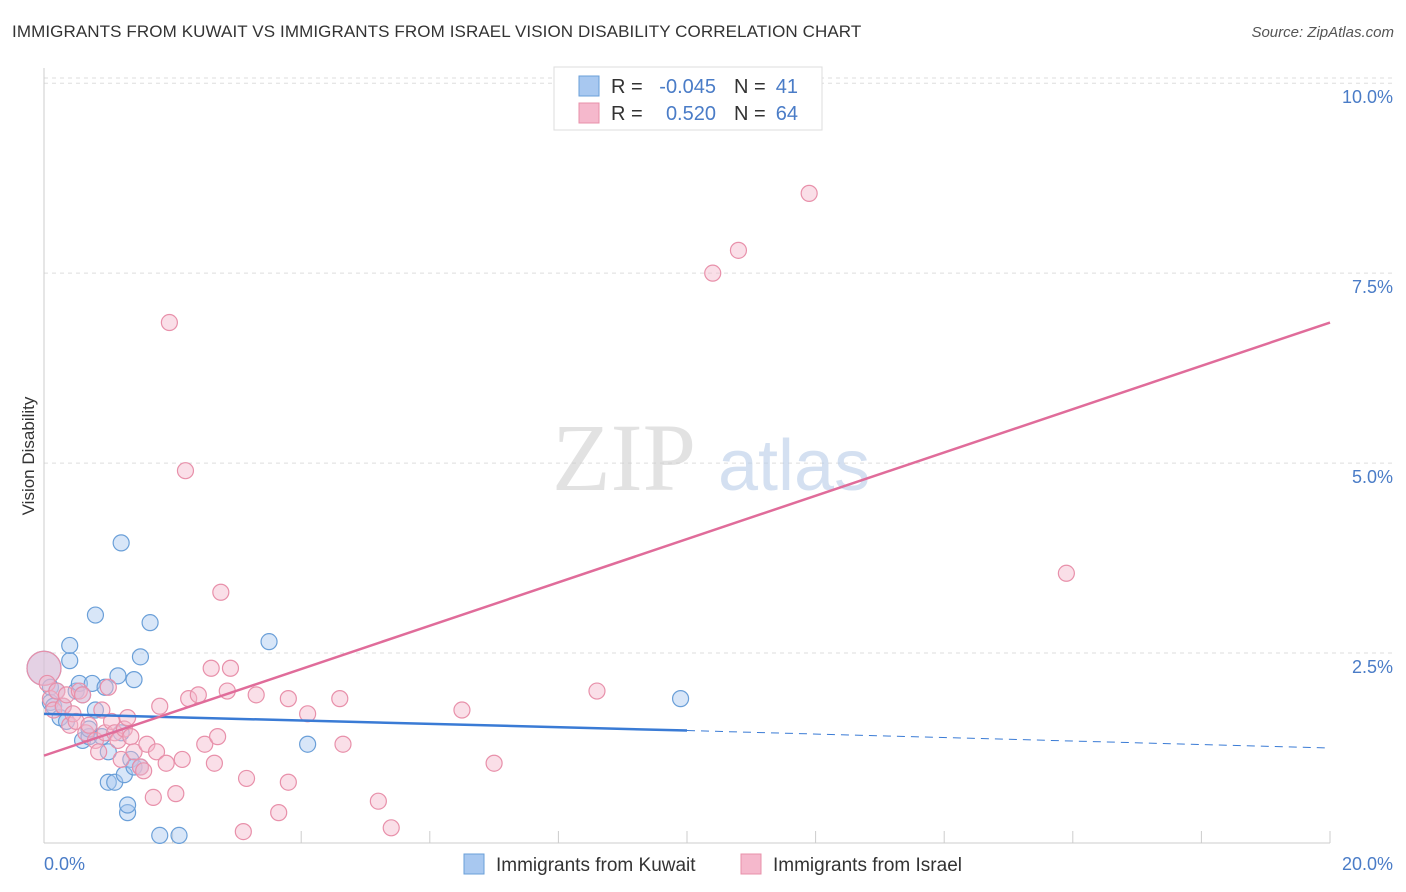  I want to click on kuwait-legend-swatch, so click(589, 86).